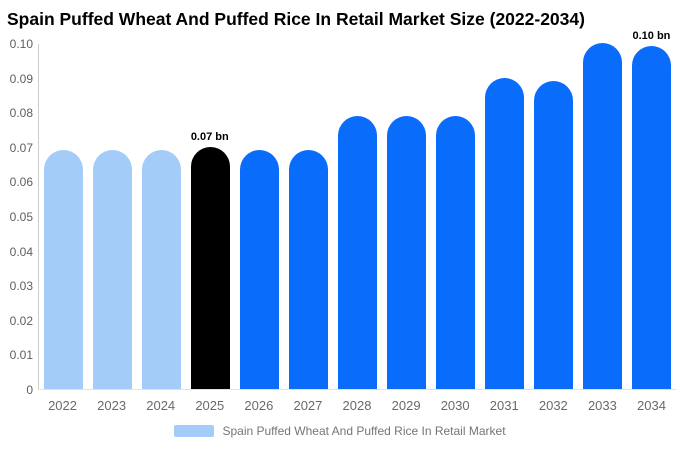  I want to click on bar-2024, so click(161, 269).